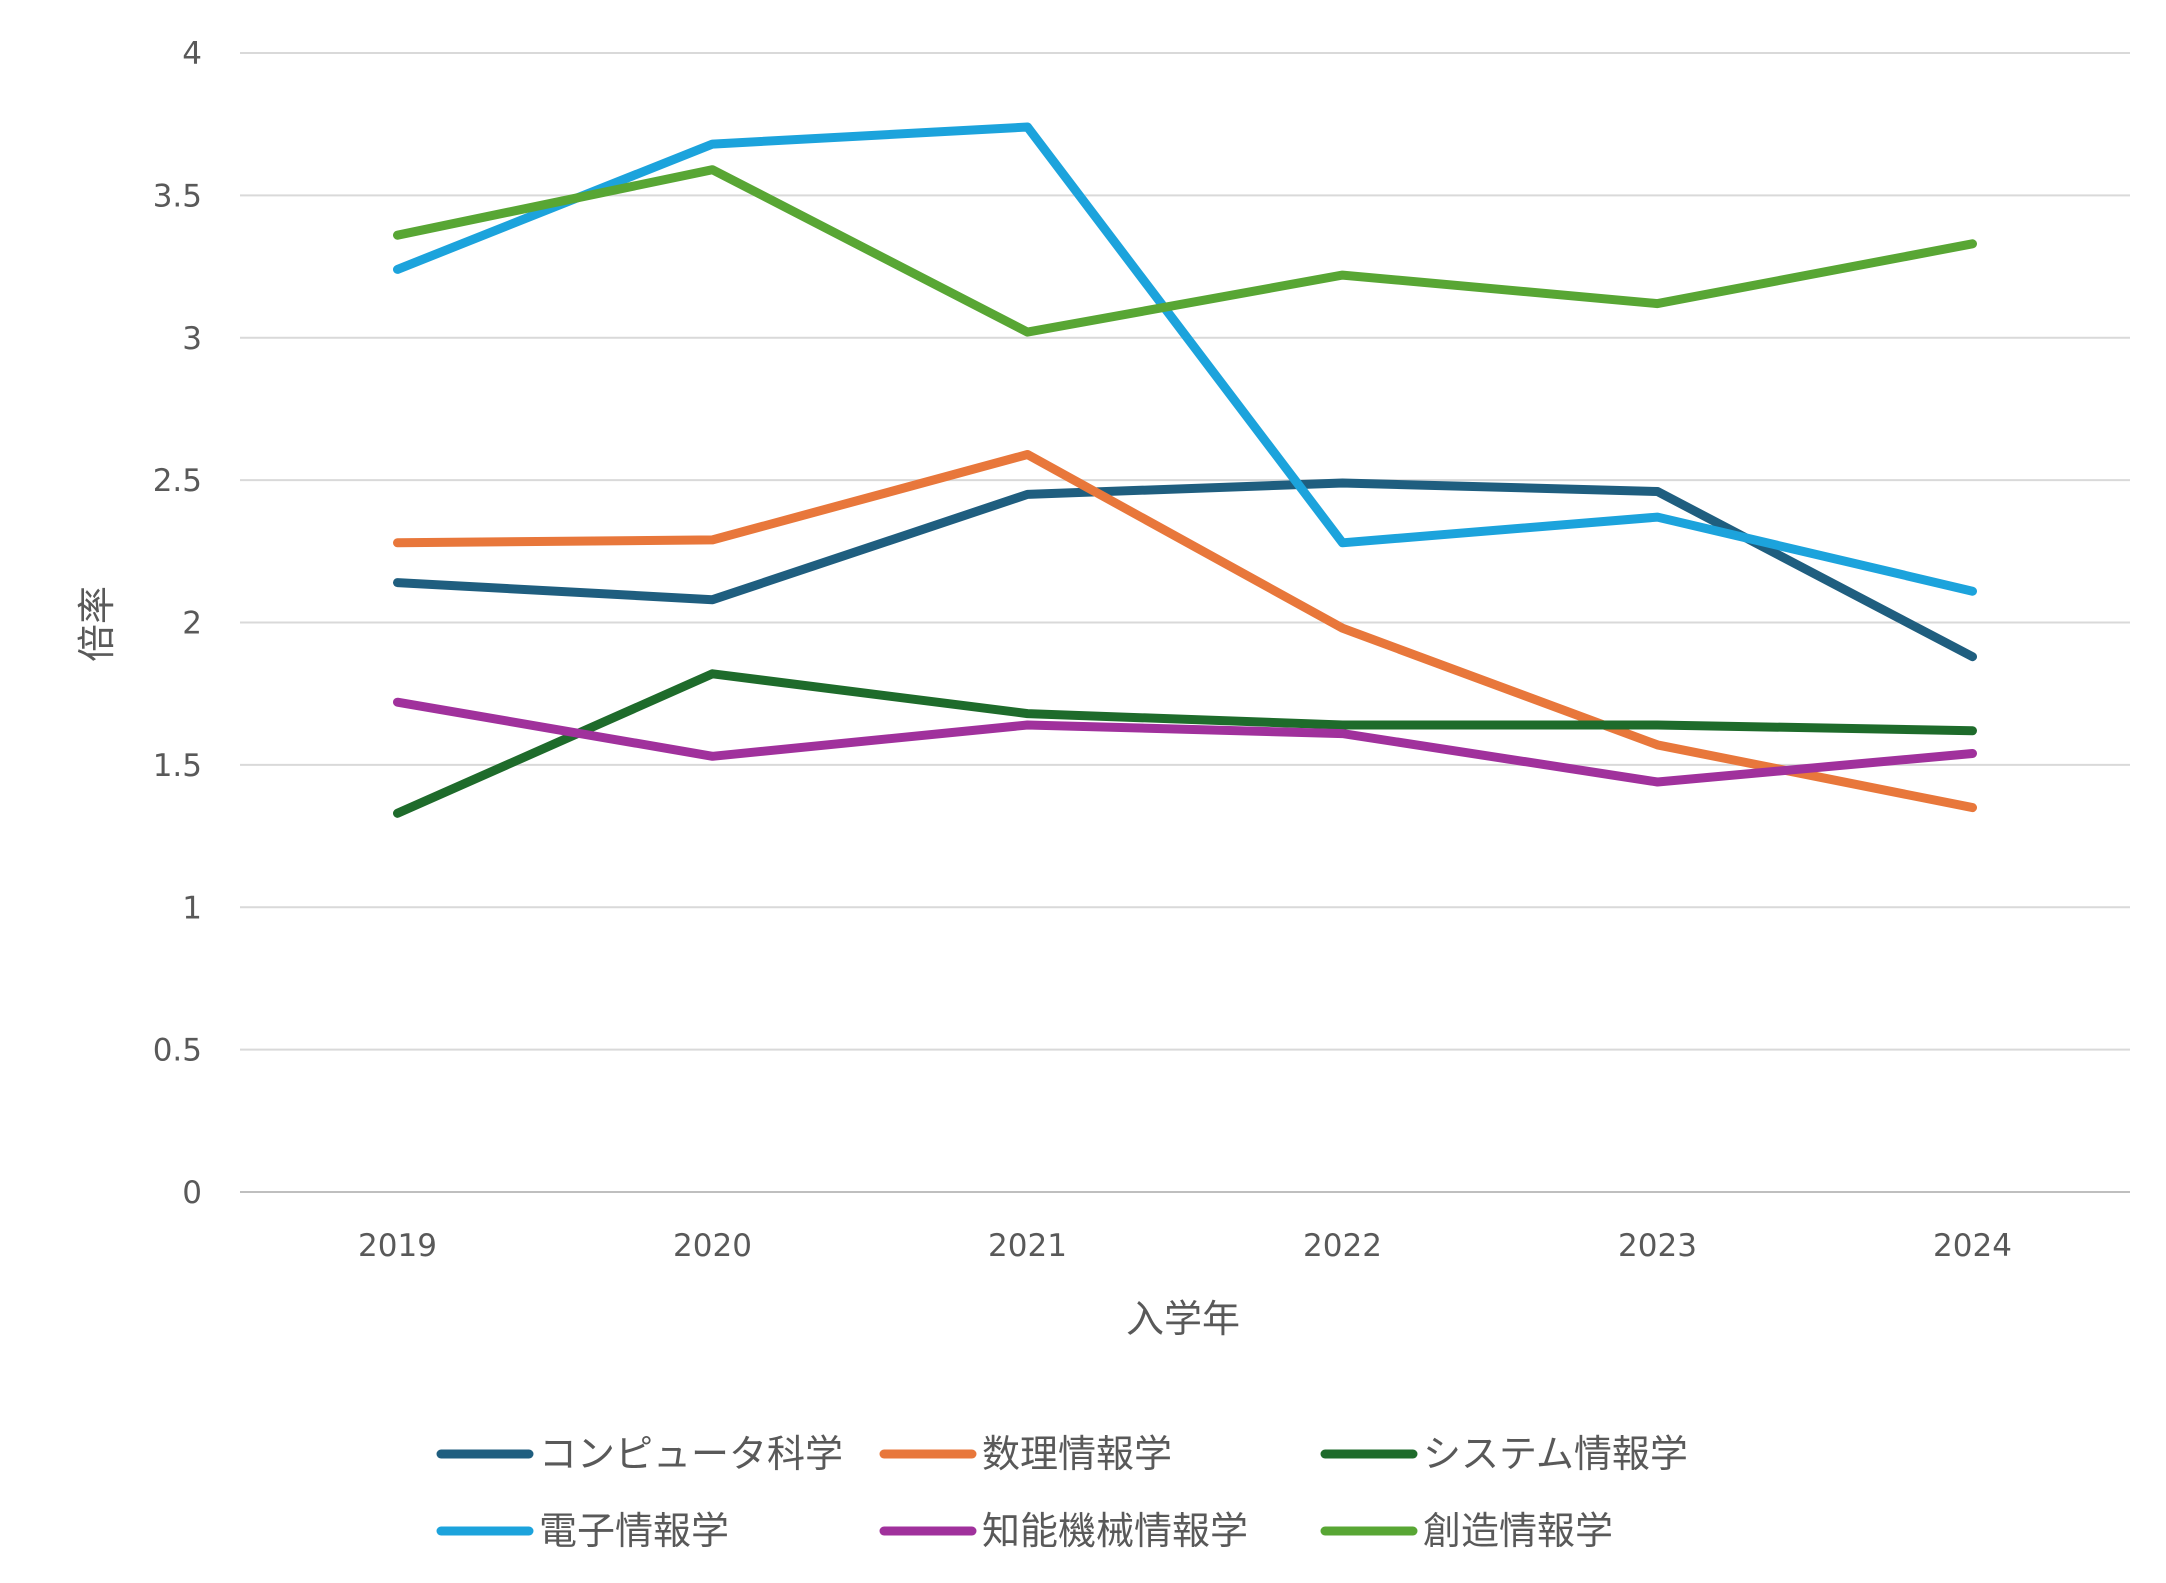  Describe the element at coordinates (1518, 1531) in the screenshot. I see `legend-label: 創造情報学` at that location.